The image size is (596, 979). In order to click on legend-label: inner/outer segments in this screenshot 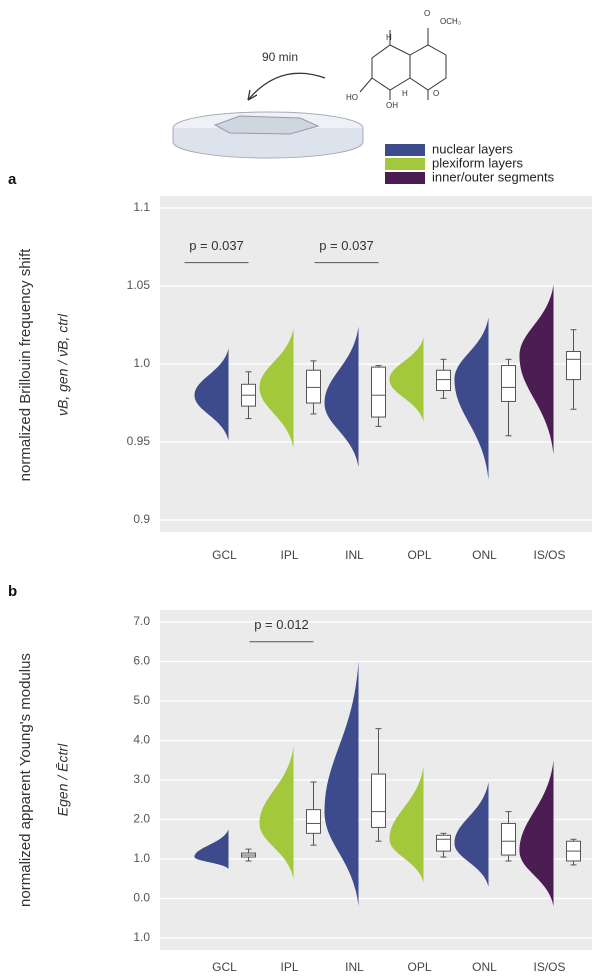, I will do `click(493, 176)`.